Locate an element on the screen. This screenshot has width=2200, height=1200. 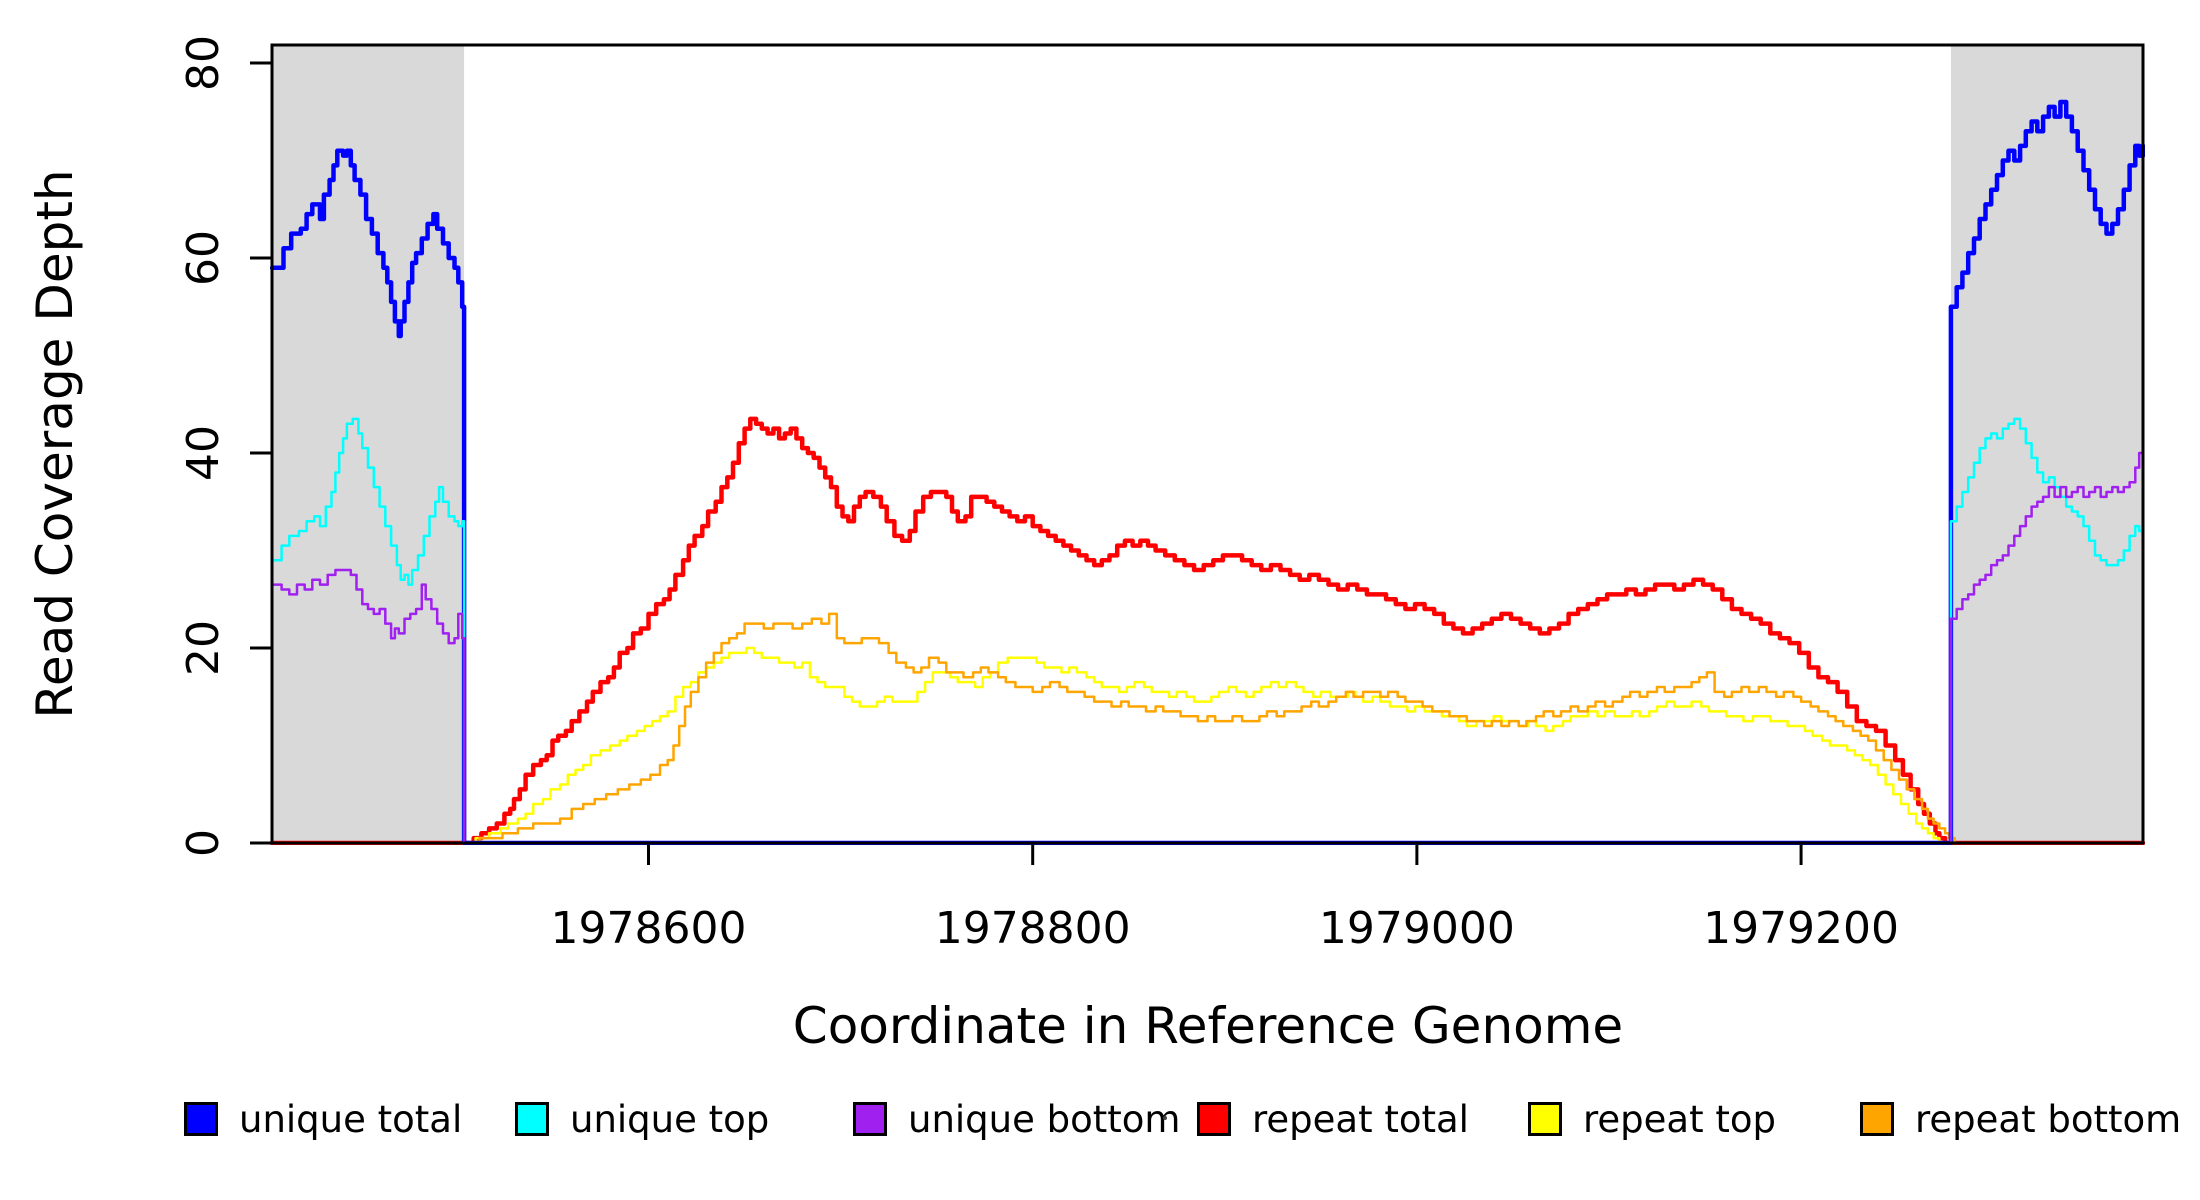
y-tick-label: 80 is located at coordinates (203, 63).